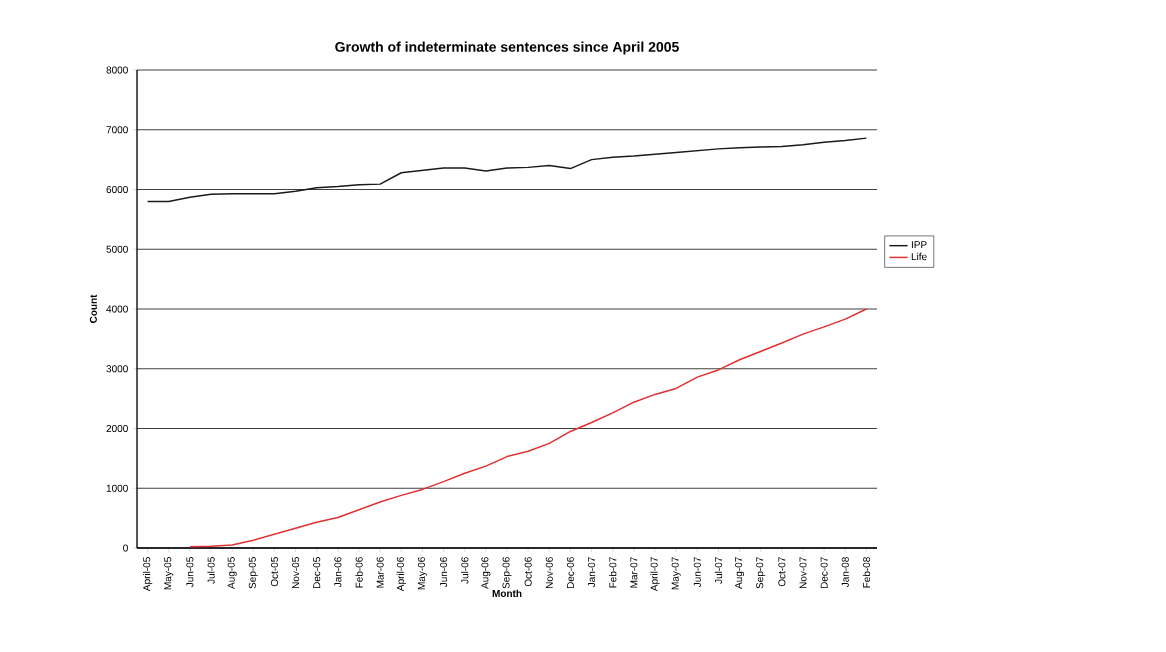  I want to click on legend-label: Life, so click(919, 256).